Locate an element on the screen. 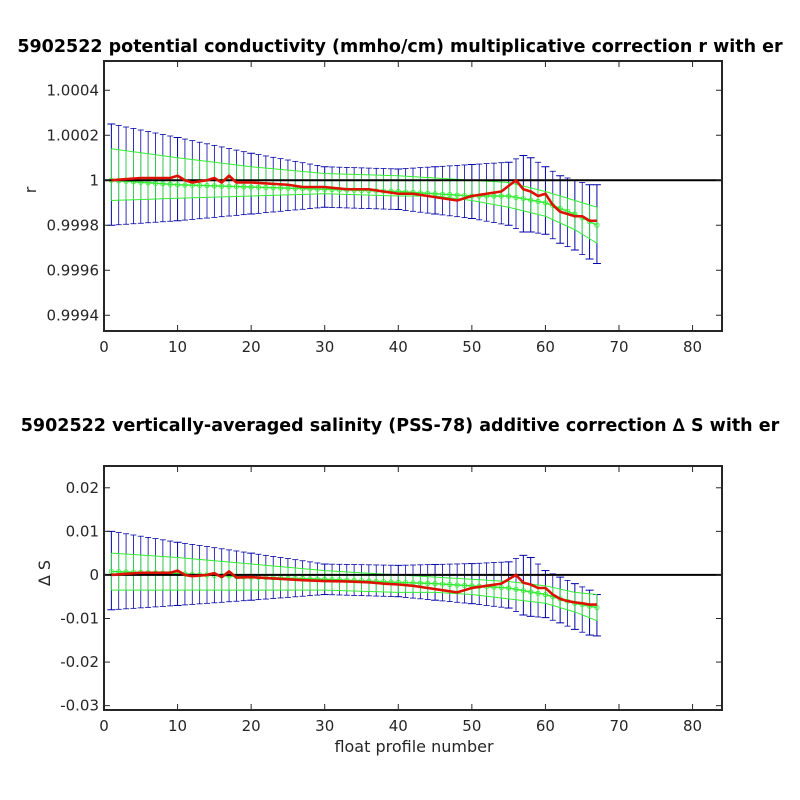 This screenshot has height=800, width=800. y-tick-label: 1.0002 is located at coordinates (73, 135).